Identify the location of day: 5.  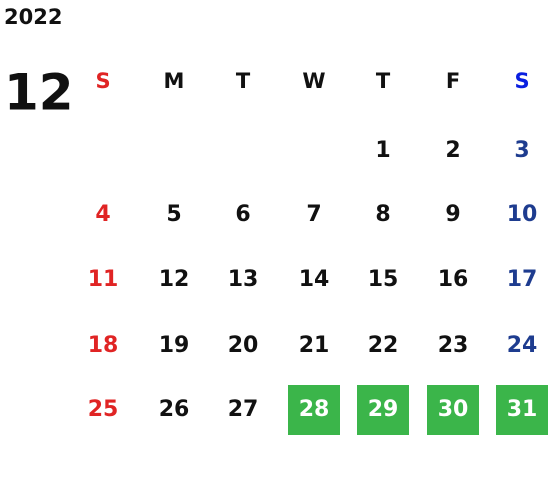
(173, 214).